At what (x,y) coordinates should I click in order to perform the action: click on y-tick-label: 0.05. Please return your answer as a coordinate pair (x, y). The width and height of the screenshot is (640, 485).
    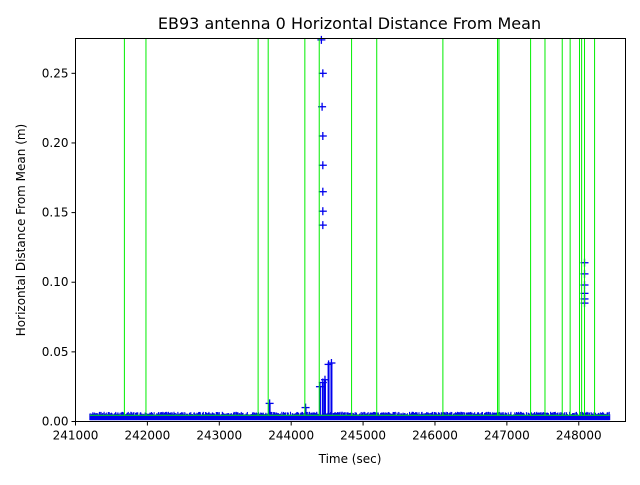
    Looking at the image, I should click on (55, 352).